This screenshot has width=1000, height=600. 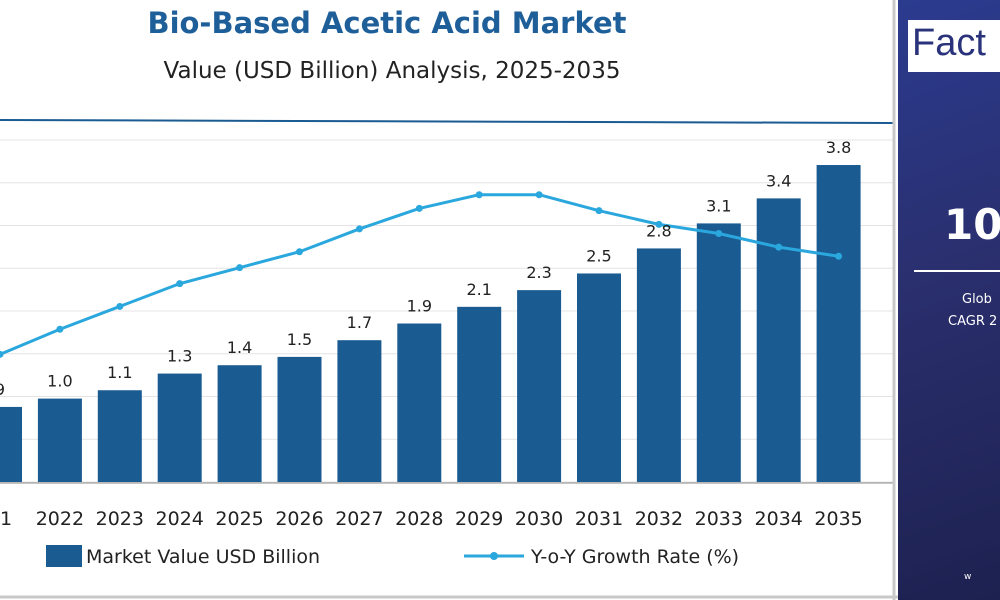 I want to click on chart-subtitle: Value (USD Billion) Analysis, 2025-2035, so click(x=392, y=71).